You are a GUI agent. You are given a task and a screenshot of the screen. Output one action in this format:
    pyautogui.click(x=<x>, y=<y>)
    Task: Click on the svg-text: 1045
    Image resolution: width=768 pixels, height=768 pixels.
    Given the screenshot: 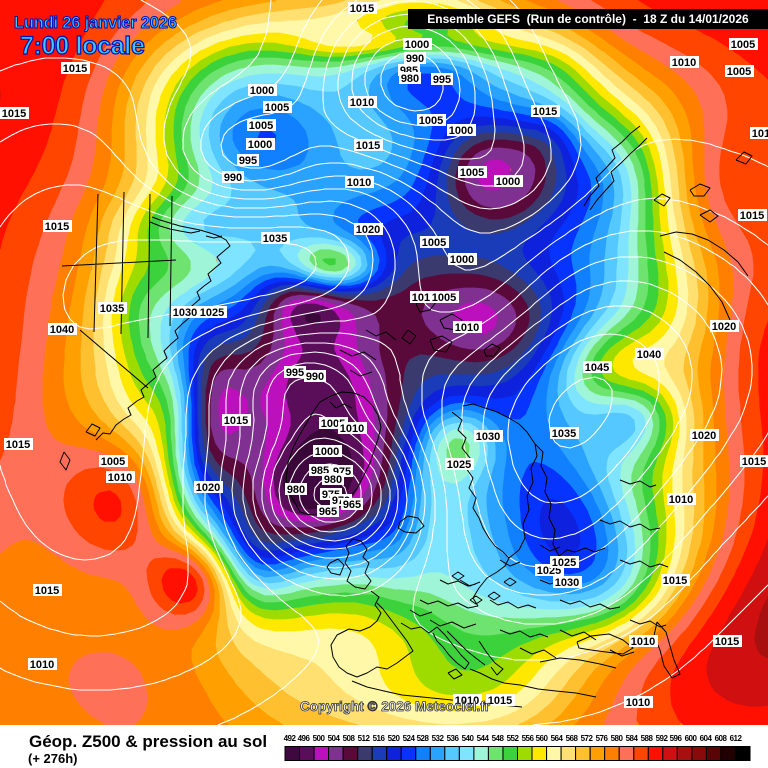 What is the action you would take?
    pyautogui.click(x=597, y=368)
    